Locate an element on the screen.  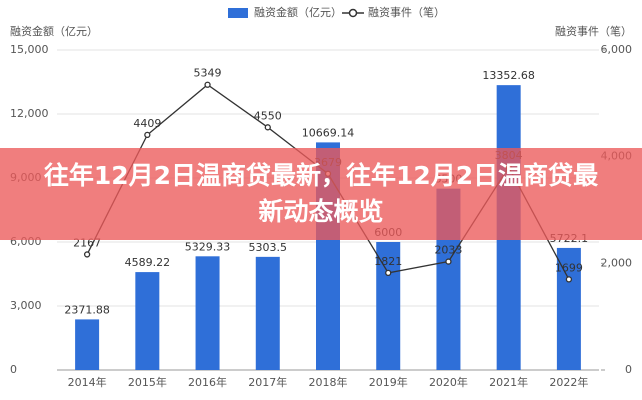
line-value-label: 4550 is located at coordinates (268, 115).